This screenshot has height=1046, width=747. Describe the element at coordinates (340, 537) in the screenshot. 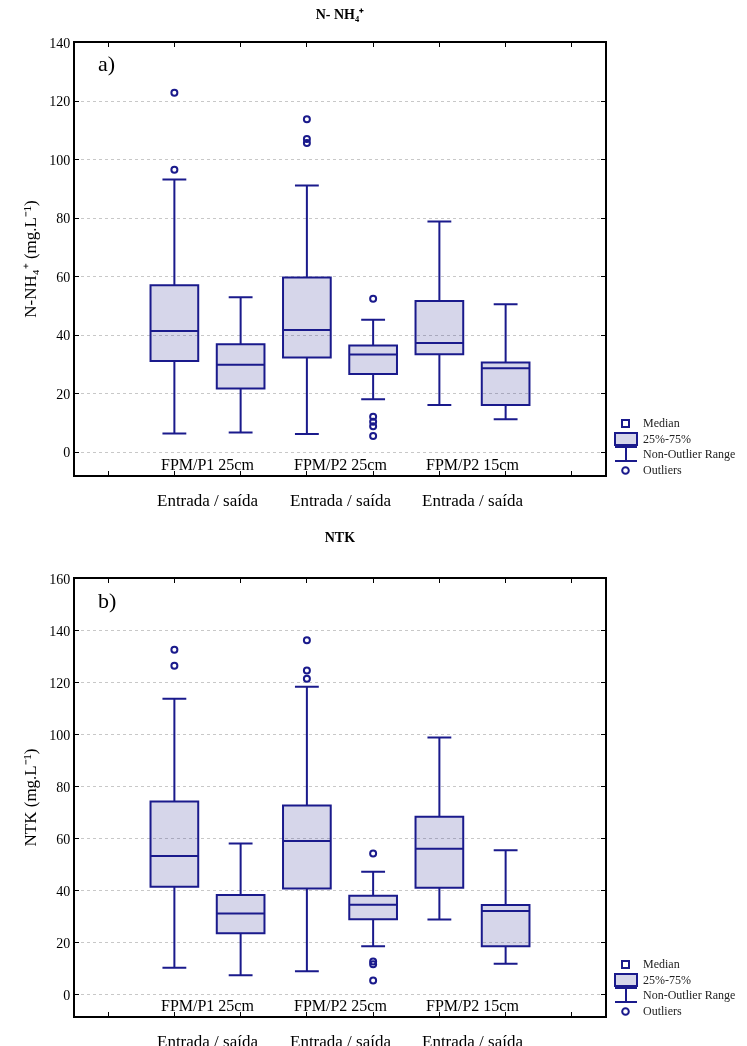

I see `chart-title: NTK` at that location.